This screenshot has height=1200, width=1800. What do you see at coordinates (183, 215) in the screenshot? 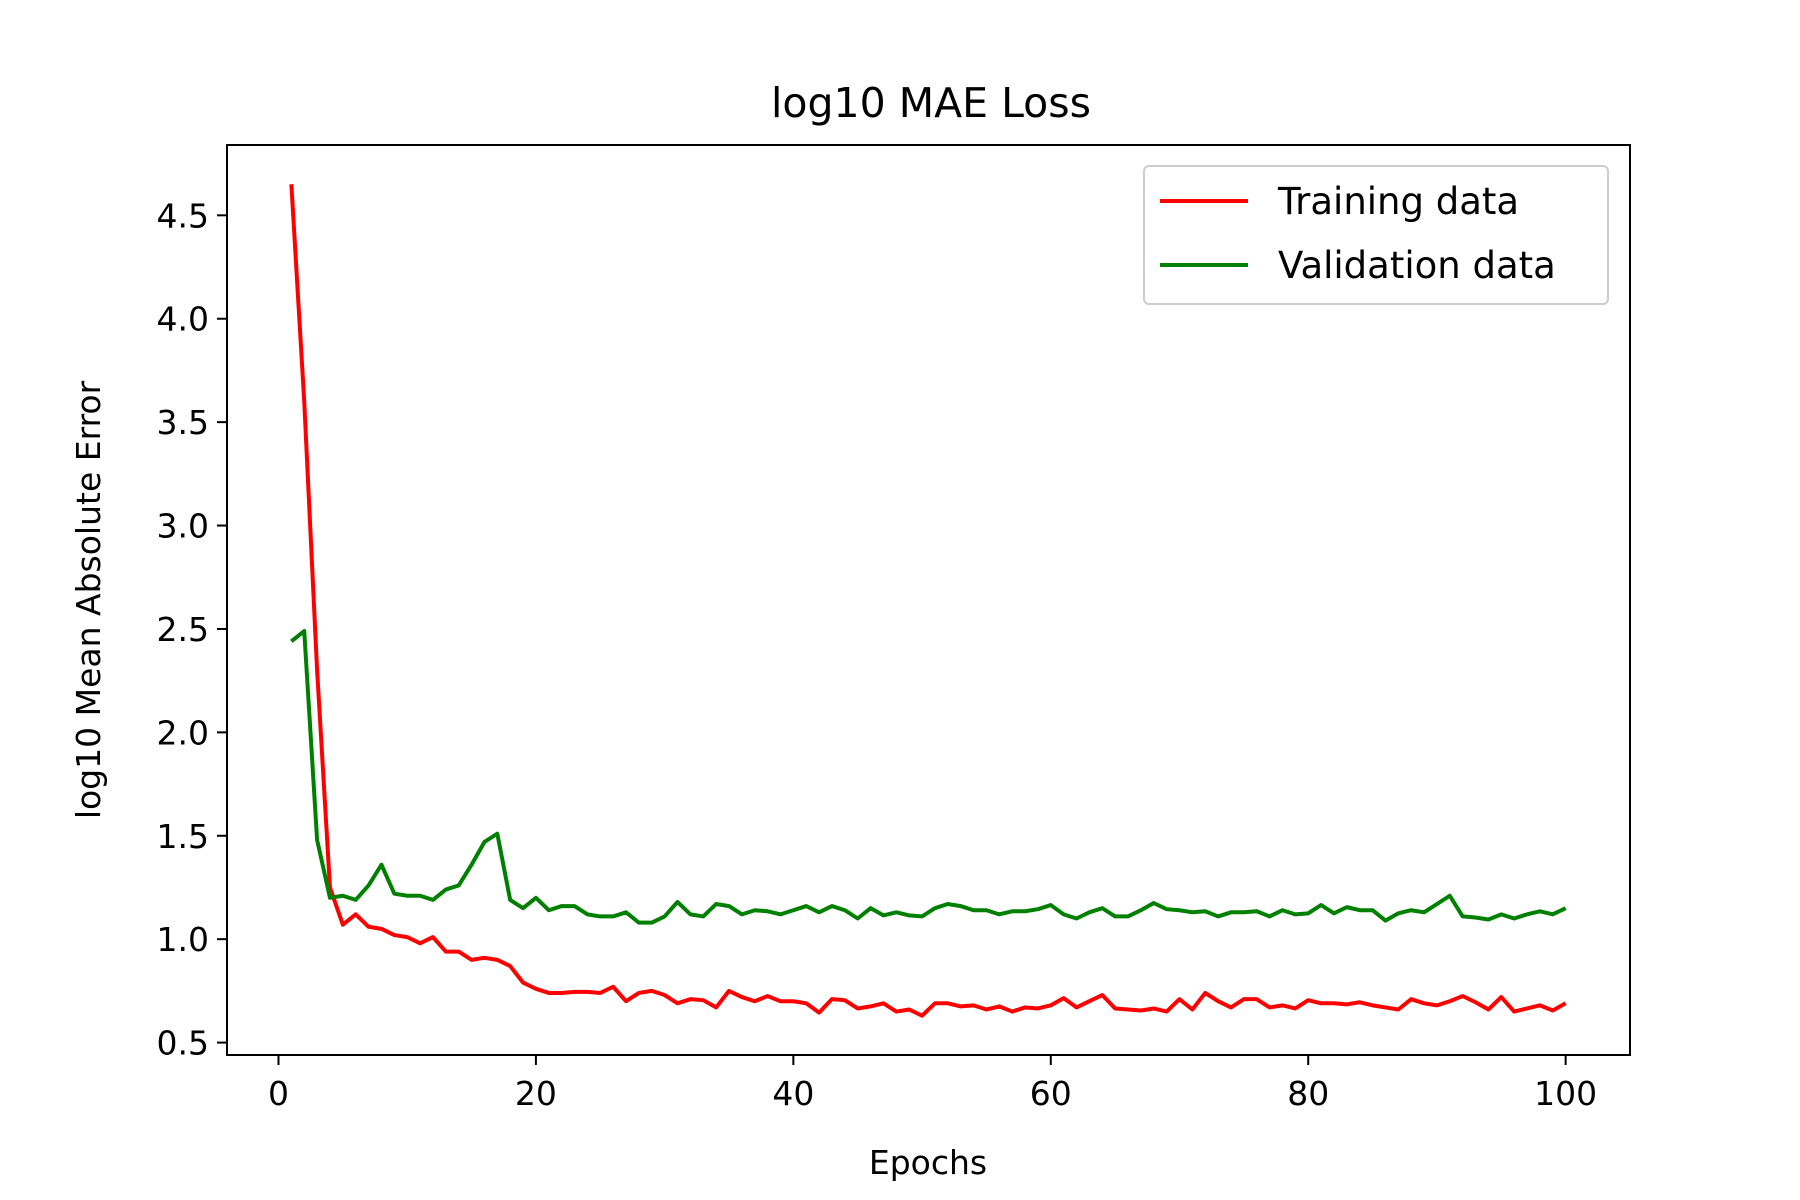
I see `y-tick-label: 4.5` at bounding box center [183, 215].